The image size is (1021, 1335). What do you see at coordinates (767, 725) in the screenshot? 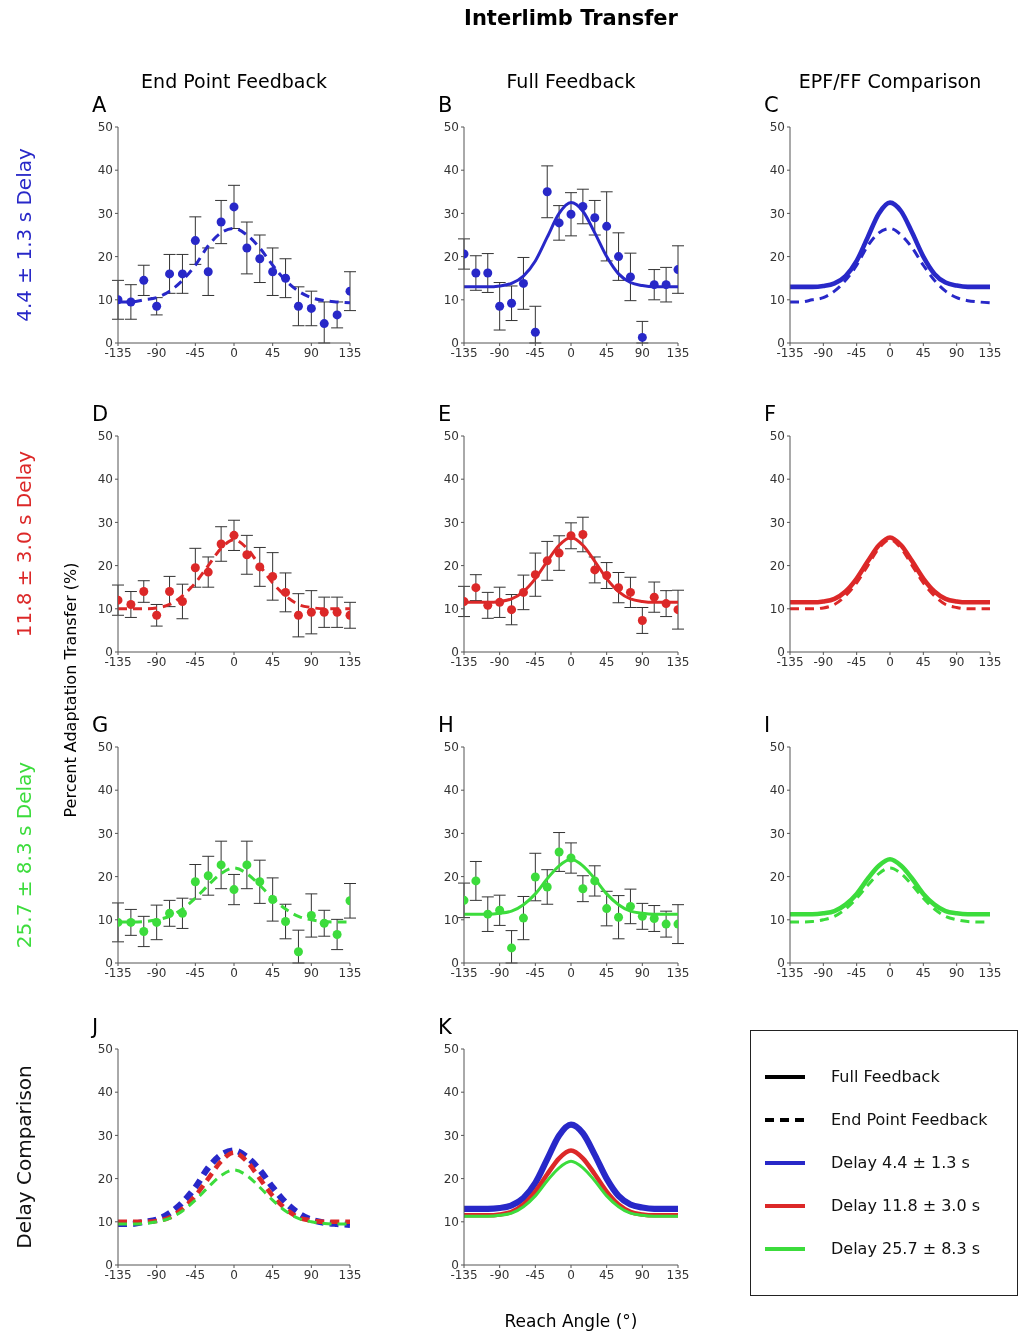
I see `chart-title: I` at bounding box center [767, 725].